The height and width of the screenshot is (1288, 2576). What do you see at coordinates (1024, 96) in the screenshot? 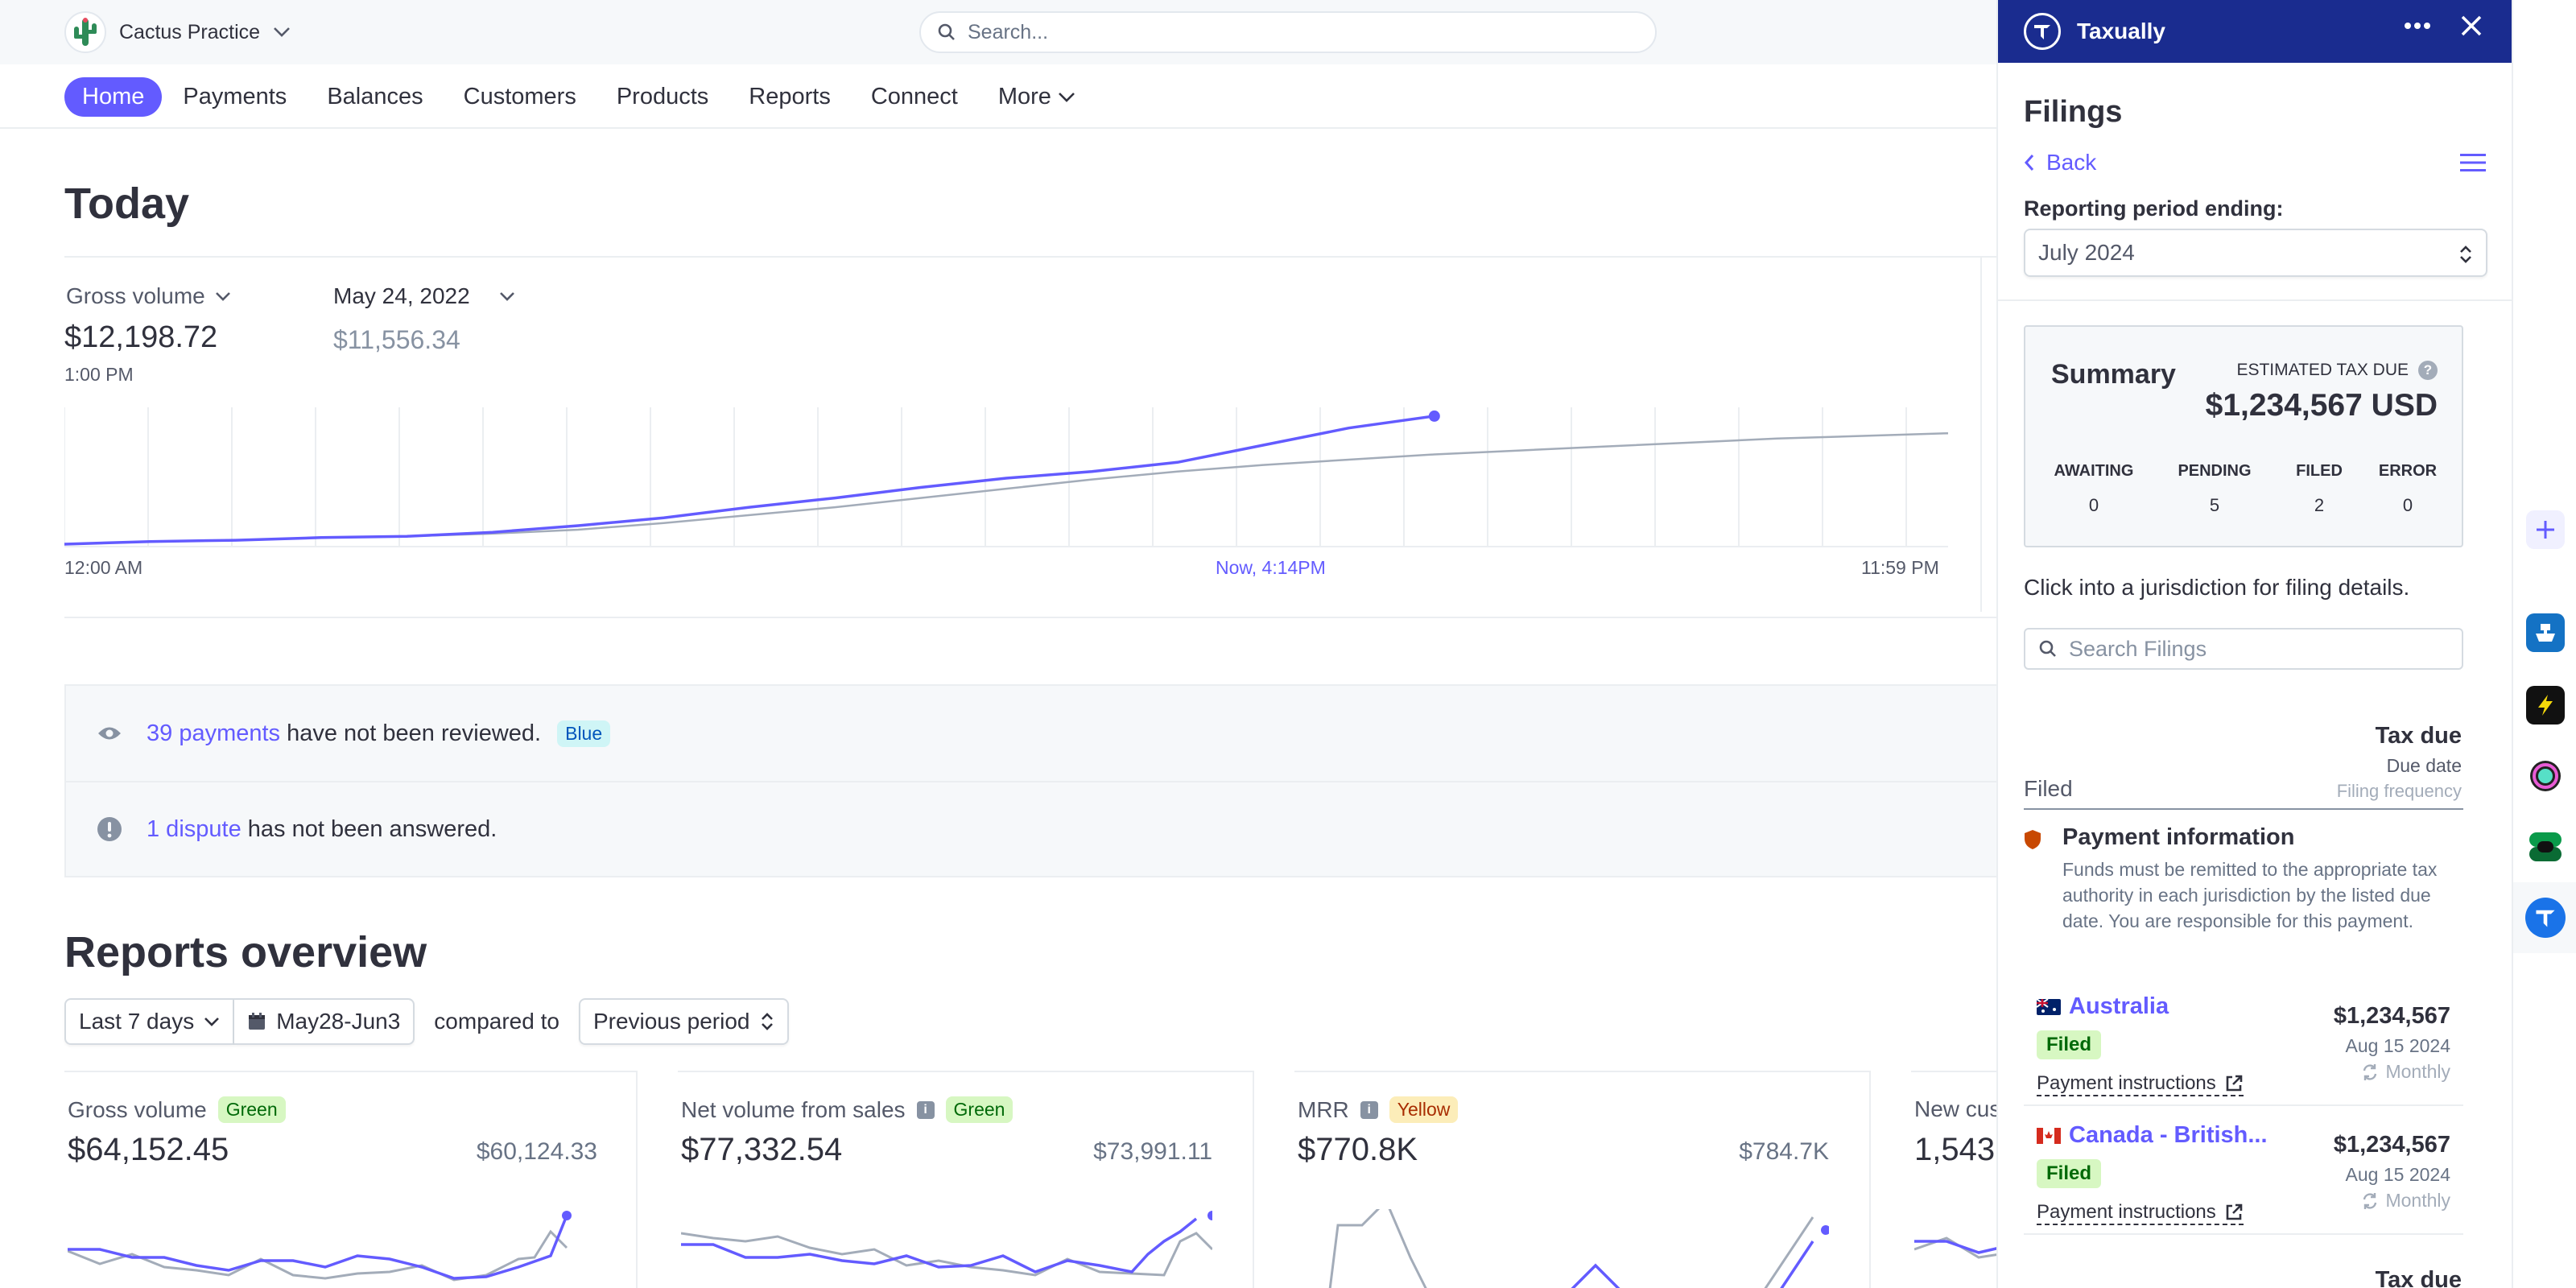
I see `nav-label: More` at bounding box center [1024, 96].